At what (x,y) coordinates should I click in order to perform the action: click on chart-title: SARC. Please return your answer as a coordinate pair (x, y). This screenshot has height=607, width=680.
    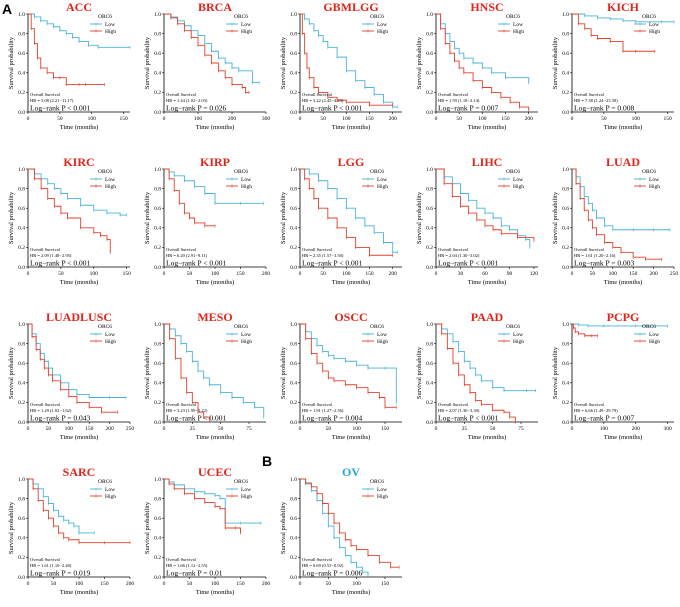
    Looking at the image, I should click on (79, 472).